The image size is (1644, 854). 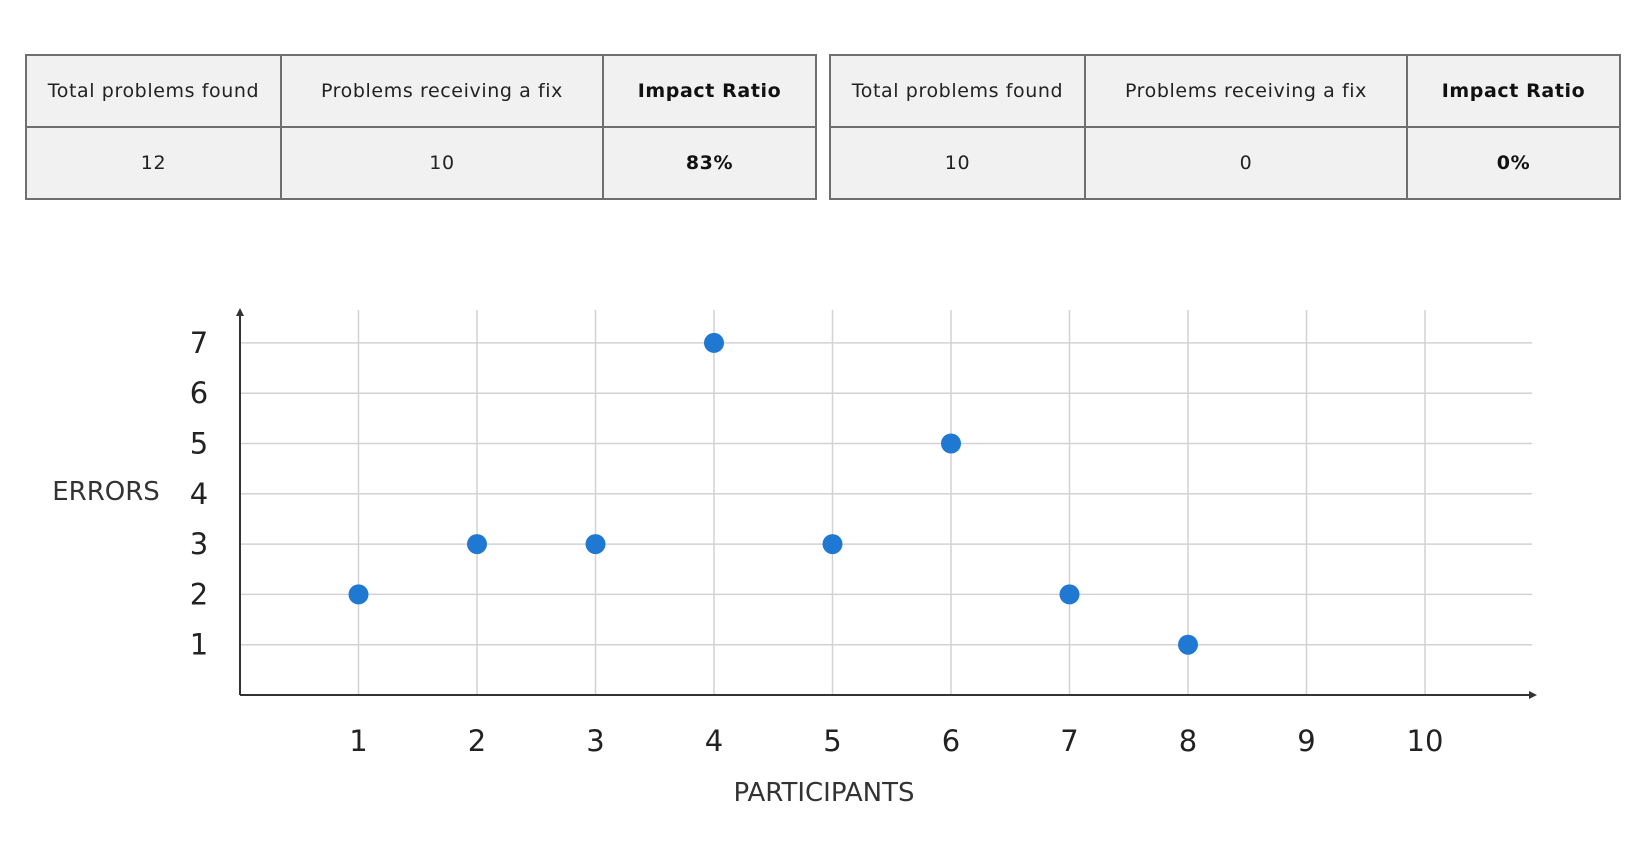 What do you see at coordinates (477, 741) in the screenshot?
I see `x-tick-label: 2` at bounding box center [477, 741].